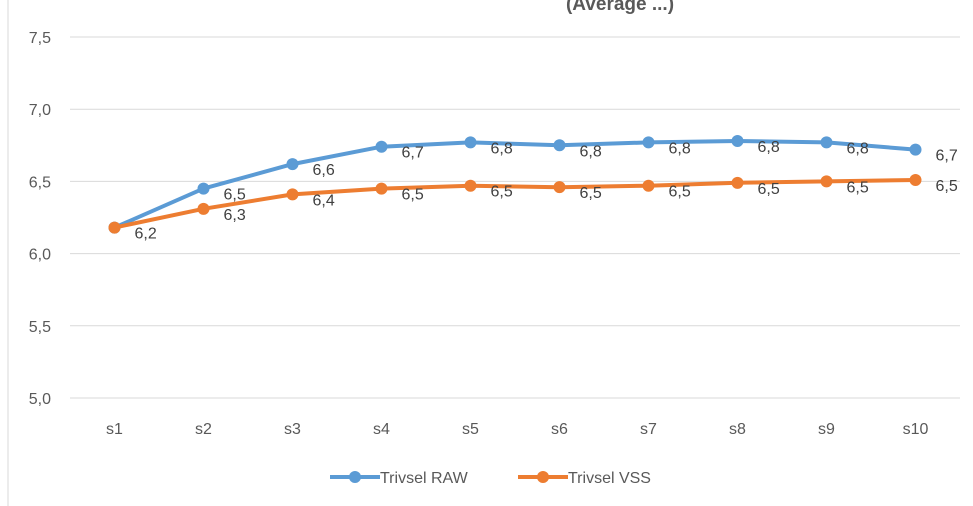  Describe the element at coordinates (559, 429) in the screenshot. I see `x-tick-label: s6` at that location.